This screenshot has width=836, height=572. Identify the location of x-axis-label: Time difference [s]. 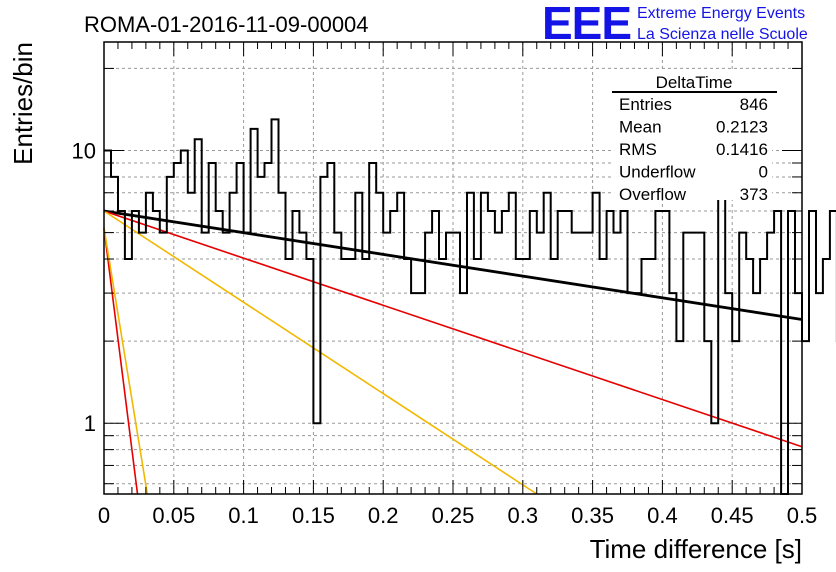
(696, 549).